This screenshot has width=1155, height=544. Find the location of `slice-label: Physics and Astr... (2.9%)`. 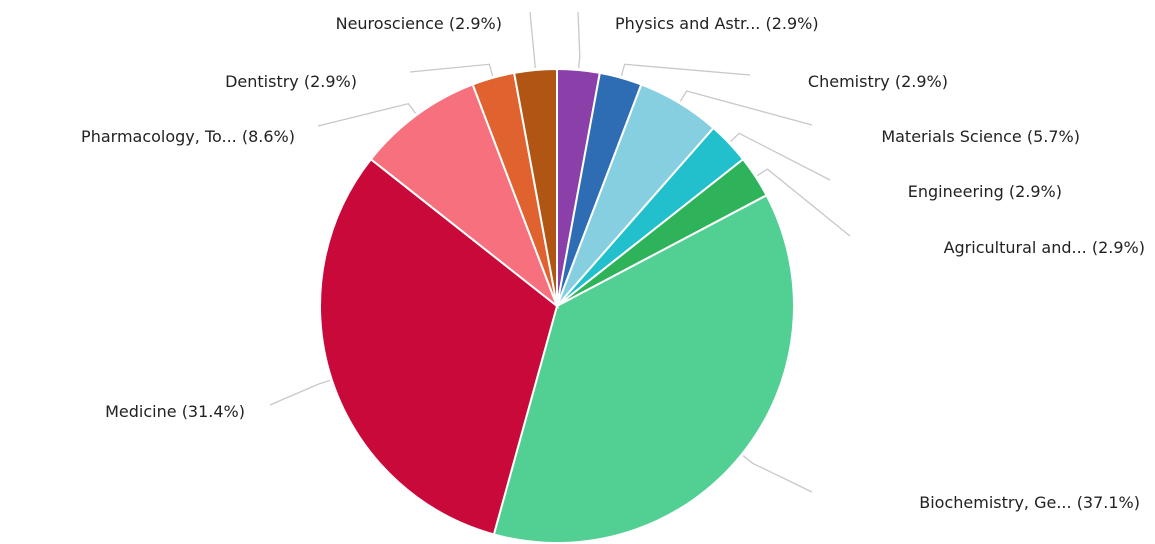

slice-label: Physics and Astr... (2.9%) is located at coordinates (717, 23).